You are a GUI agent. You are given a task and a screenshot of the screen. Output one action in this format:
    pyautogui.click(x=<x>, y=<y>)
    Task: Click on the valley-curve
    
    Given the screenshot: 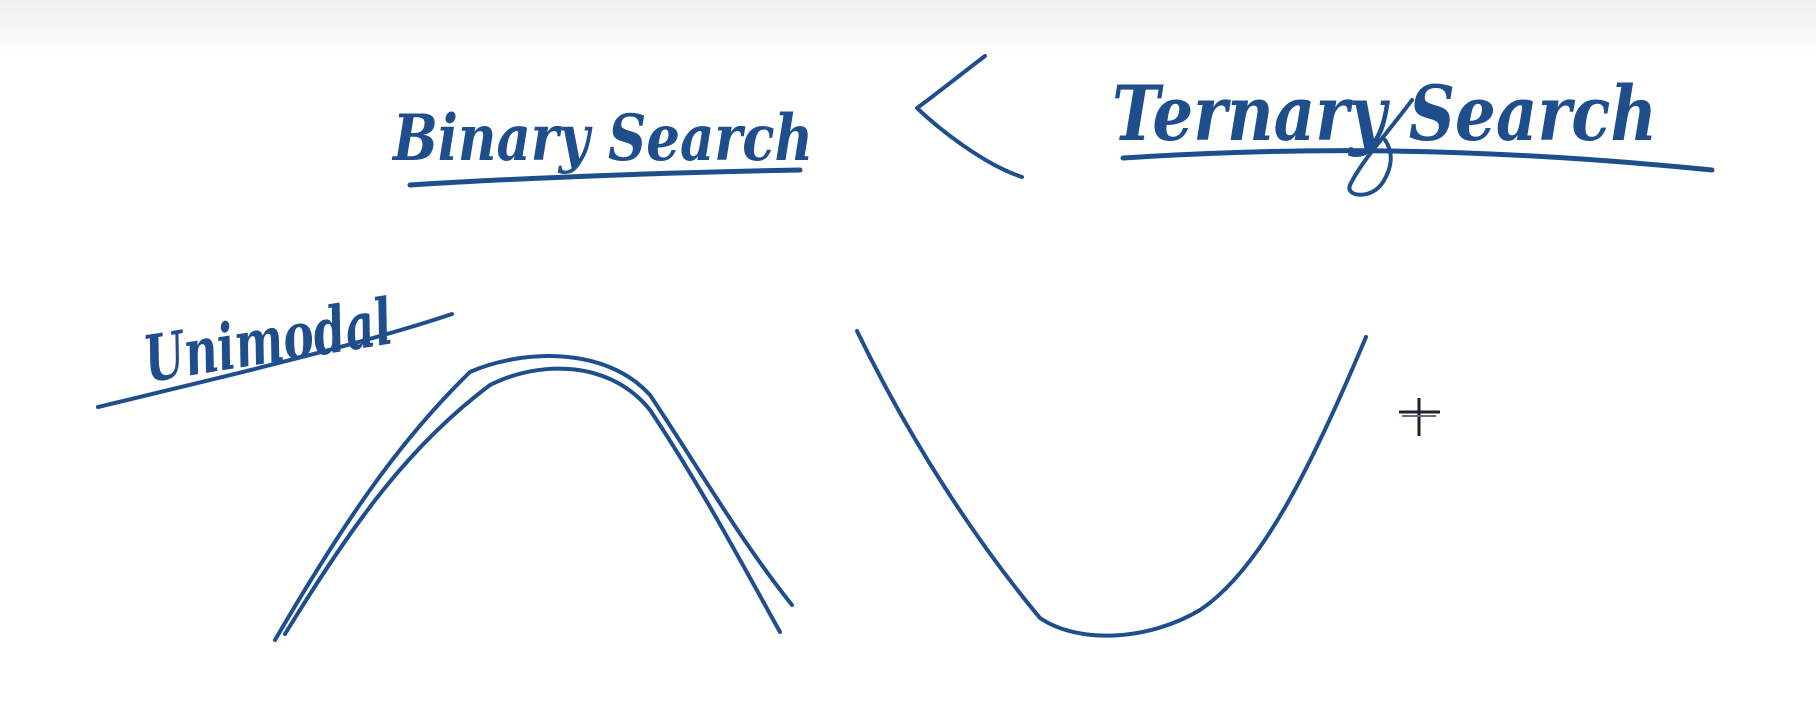 What is the action you would take?
    pyautogui.click(x=1111, y=483)
    